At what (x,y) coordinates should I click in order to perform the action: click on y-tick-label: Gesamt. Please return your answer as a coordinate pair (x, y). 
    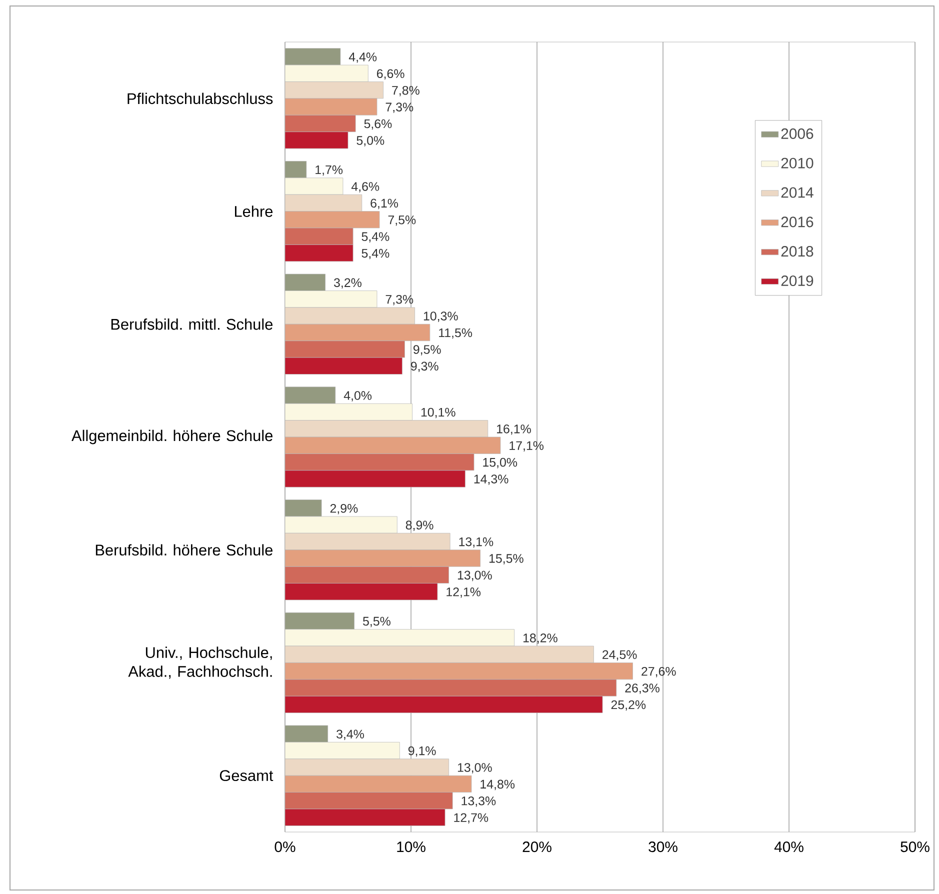
    Looking at the image, I should click on (247, 776).